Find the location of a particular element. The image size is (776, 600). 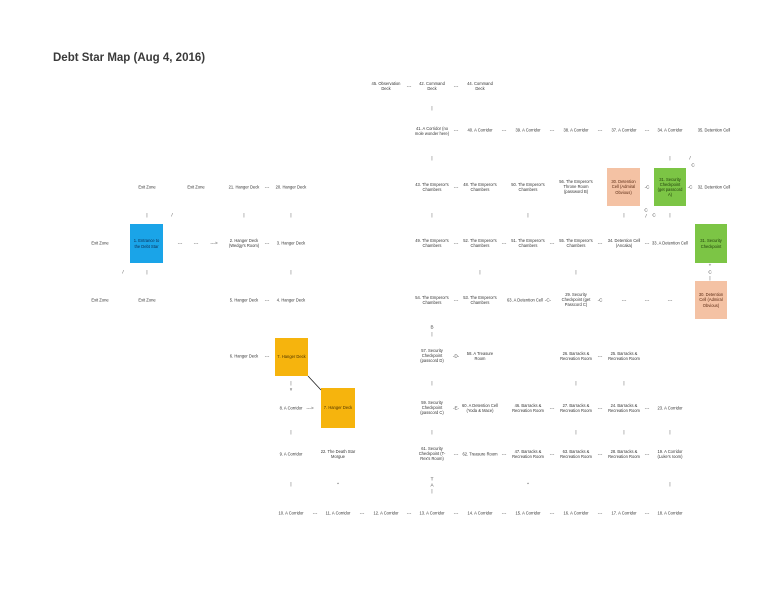

room-52-emperors-chambers: 52. The Emperor's Chambers is located at coordinates (480, 242).